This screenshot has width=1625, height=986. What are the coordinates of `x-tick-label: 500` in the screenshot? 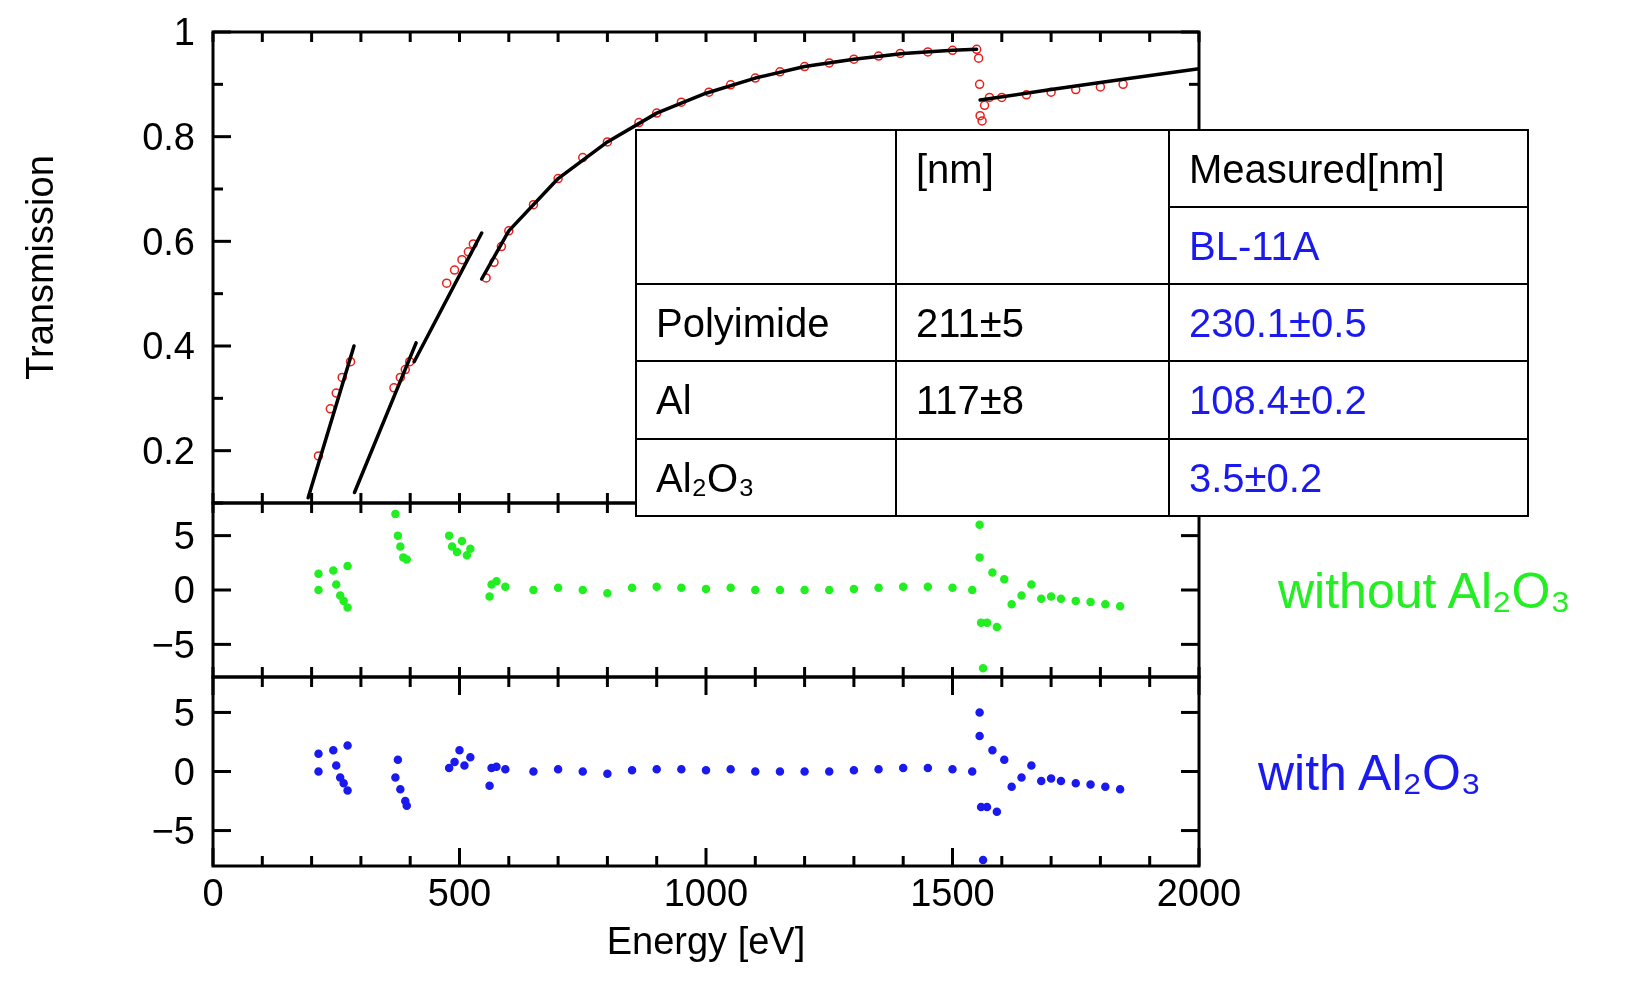 It's located at (459, 893).